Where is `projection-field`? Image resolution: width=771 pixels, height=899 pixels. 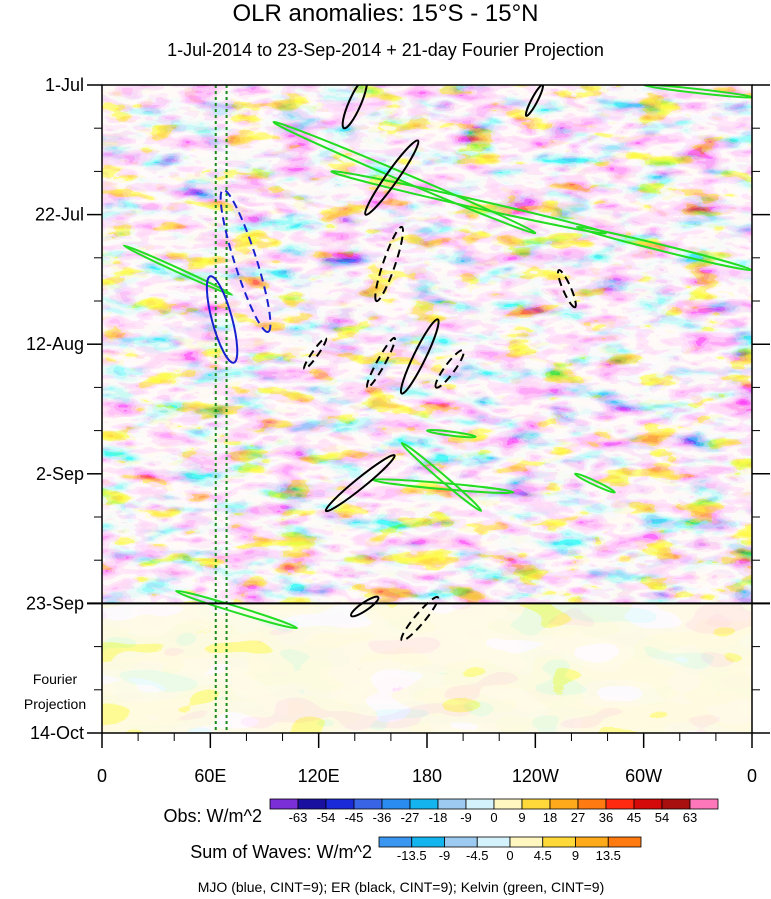 projection-field is located at coordinates (427, 668).